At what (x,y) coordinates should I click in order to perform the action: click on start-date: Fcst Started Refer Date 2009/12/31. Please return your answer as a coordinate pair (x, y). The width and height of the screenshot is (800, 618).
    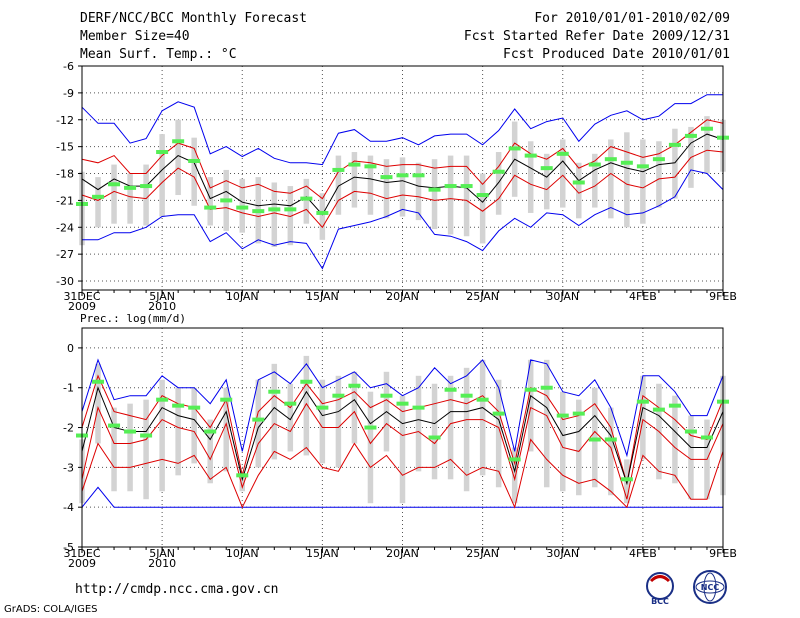
    Looking at the image, I should click on (596, 36).